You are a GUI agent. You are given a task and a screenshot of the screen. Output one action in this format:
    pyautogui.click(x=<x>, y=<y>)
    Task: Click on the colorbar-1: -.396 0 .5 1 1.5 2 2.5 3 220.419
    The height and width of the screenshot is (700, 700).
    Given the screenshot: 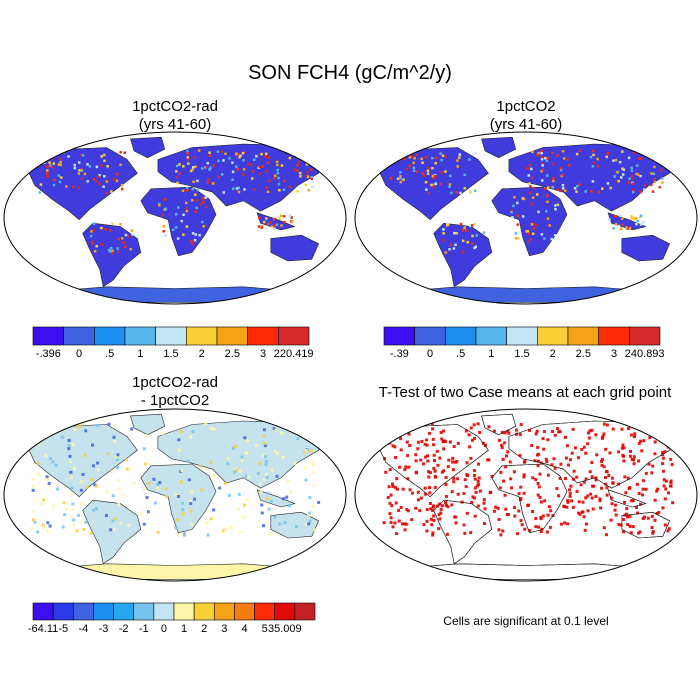 What is the action you would take?
    pyautogui.click(x=173, y=343)
    